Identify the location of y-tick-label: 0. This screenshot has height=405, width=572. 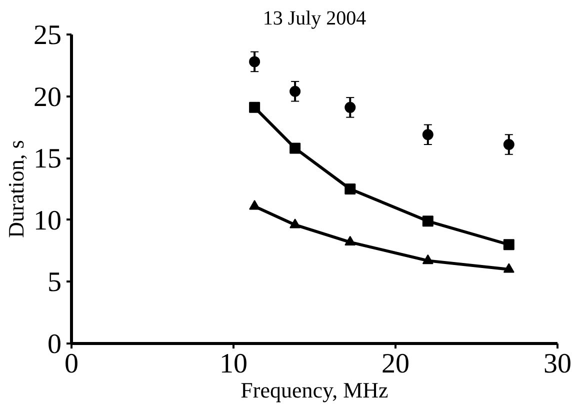
(55, 344).